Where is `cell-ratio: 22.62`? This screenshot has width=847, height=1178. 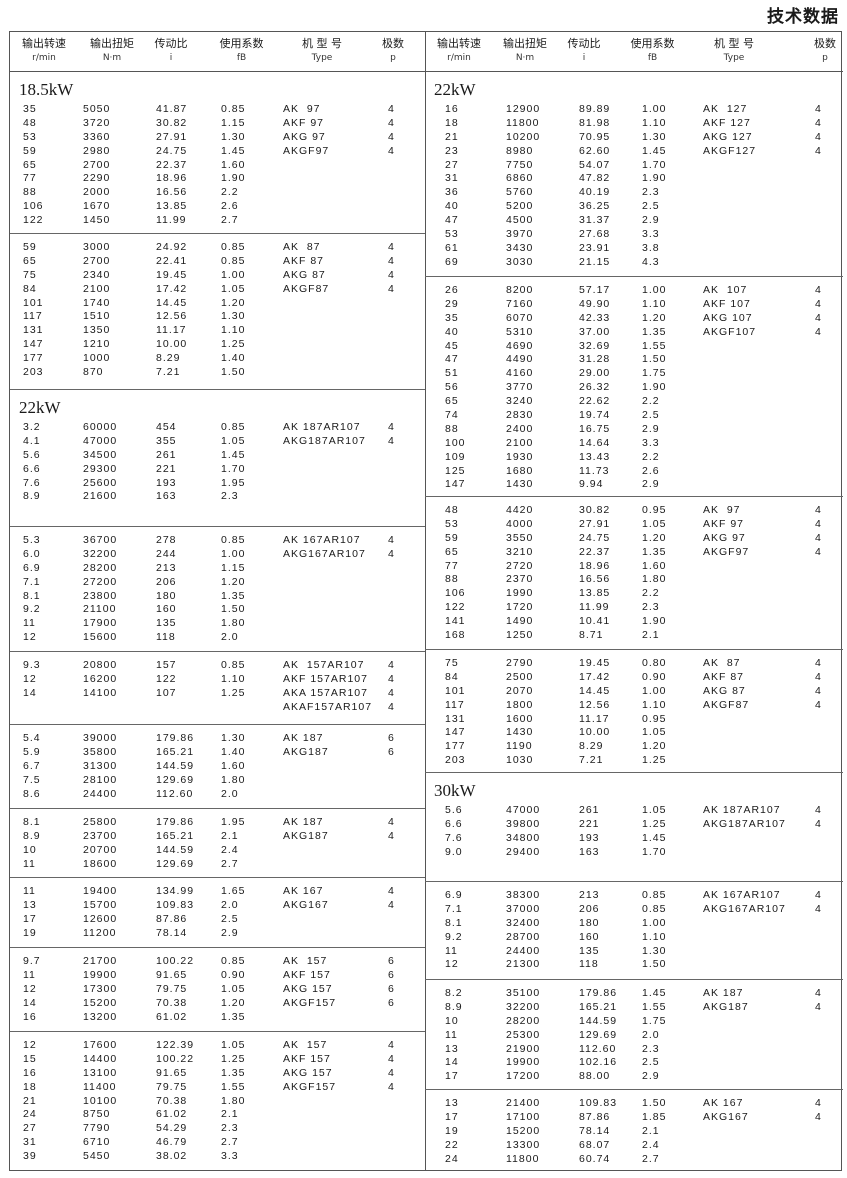 cell-ratio: 22.62 is located at coordinates (595, 401).